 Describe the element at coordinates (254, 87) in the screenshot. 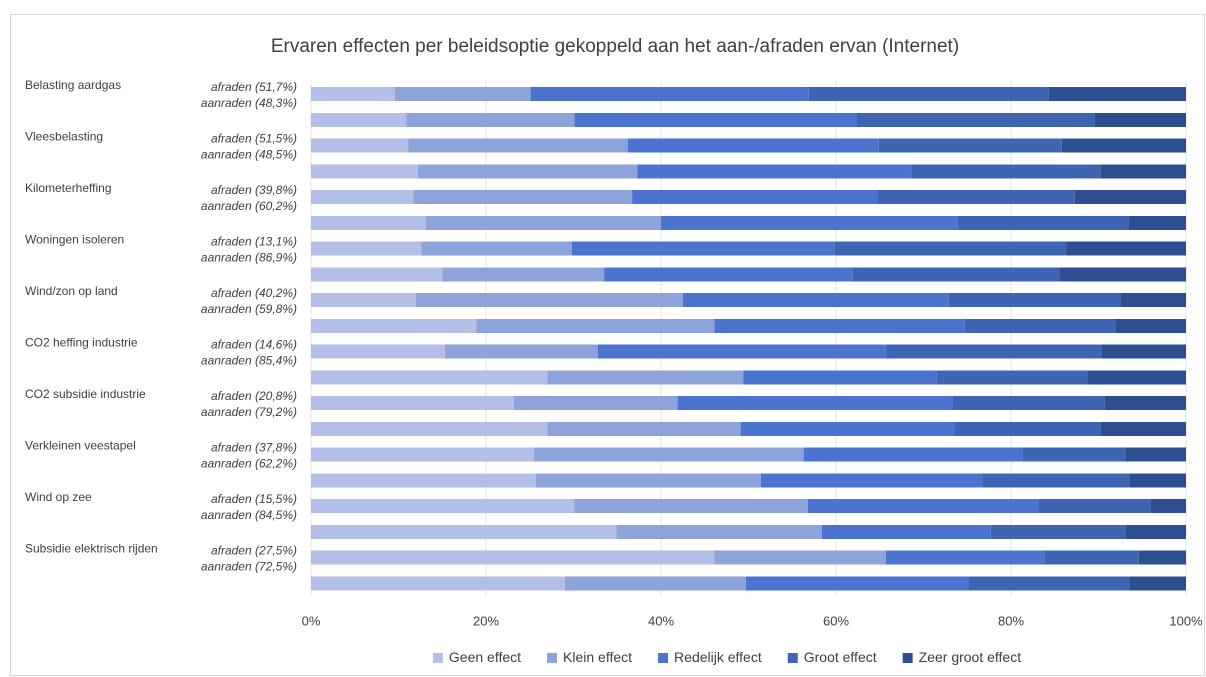

I see `y-tick-label: afraden (51,7%)` at that location.